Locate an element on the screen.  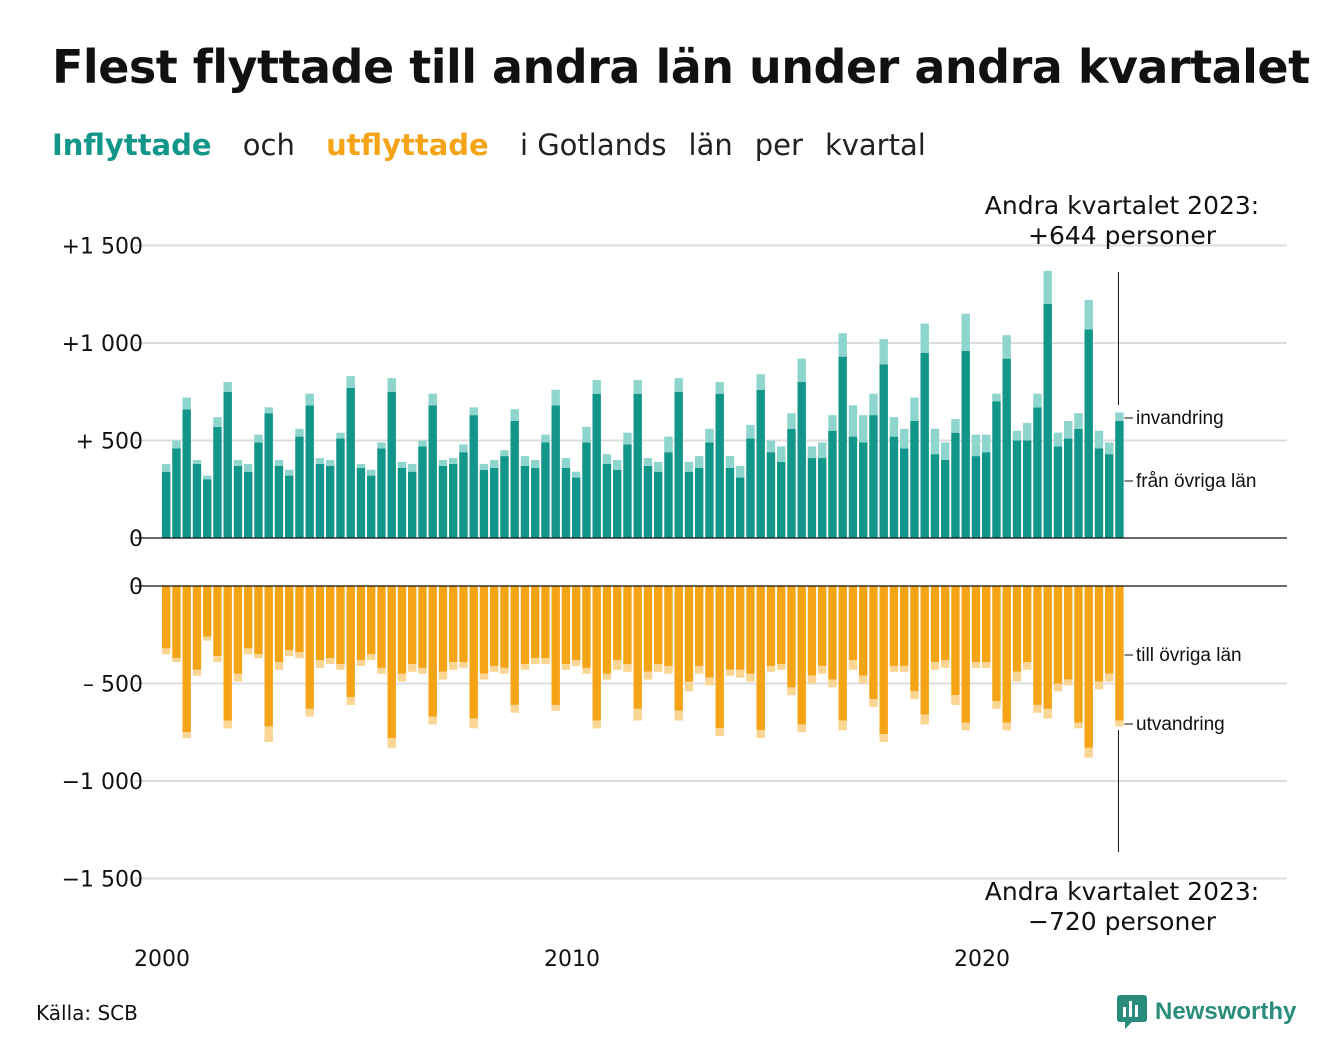
annotation-bottom-value: −720 personer is located at coordinates (1122, 921).